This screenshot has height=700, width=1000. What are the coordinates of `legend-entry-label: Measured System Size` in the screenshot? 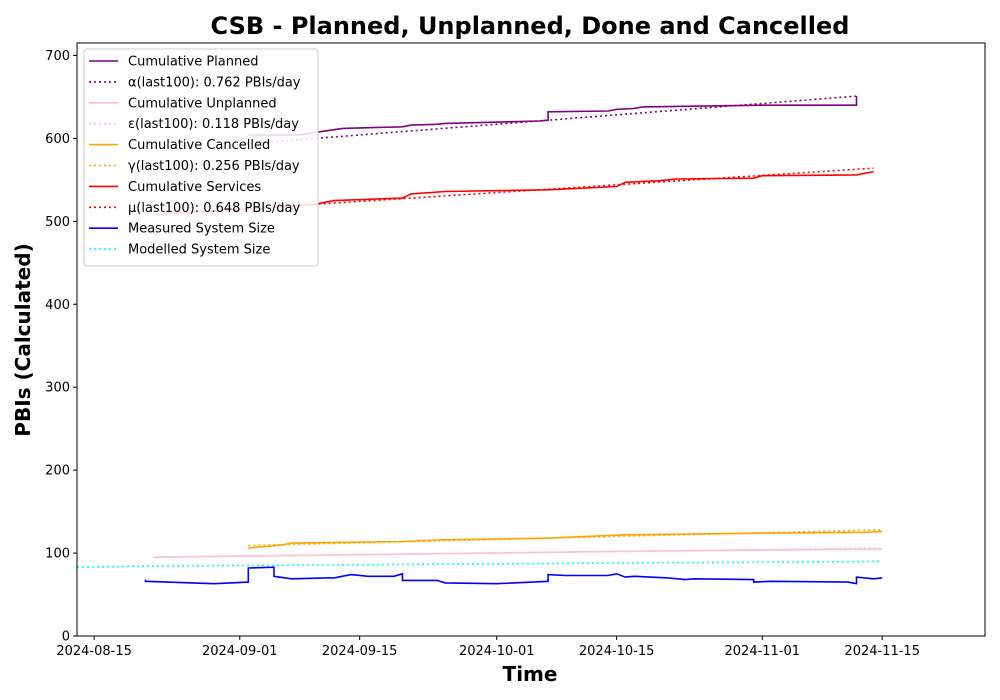 It's located at (201, 229).